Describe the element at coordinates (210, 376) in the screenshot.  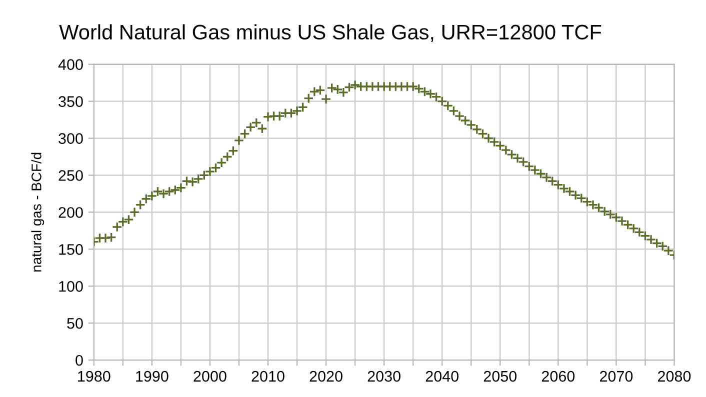
I see `x-tick-label: 2000` at that location.